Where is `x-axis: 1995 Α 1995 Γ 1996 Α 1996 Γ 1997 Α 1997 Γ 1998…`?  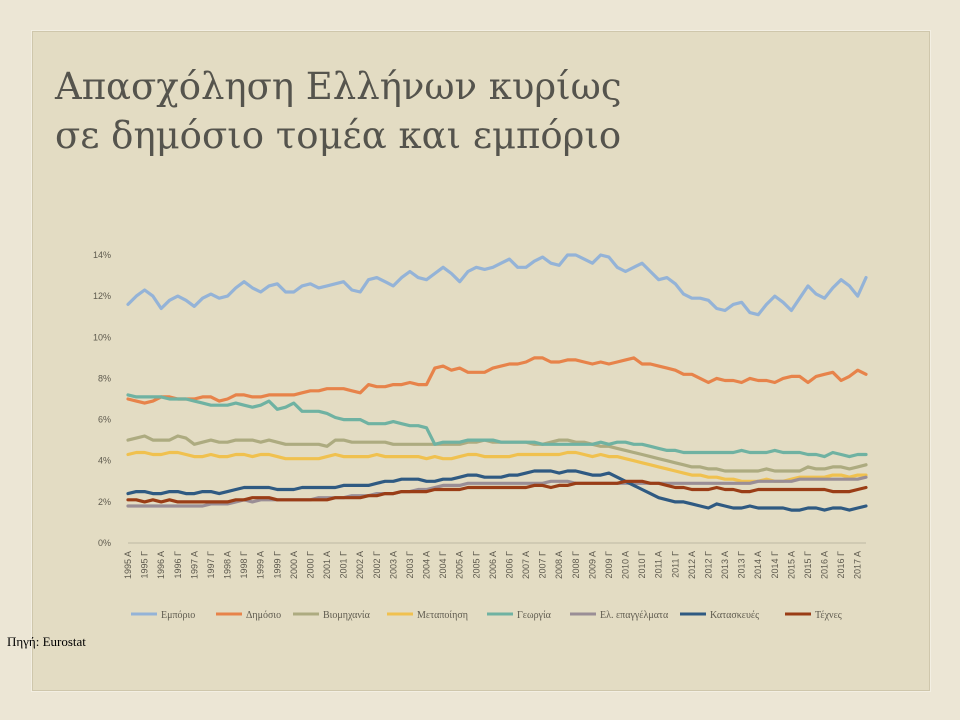 x-axis: 1995 Α 1995 Γ 1996 Α 1996 Γ 1997 Α 1997 Γ 1998… is located at coordinates (494, 560).